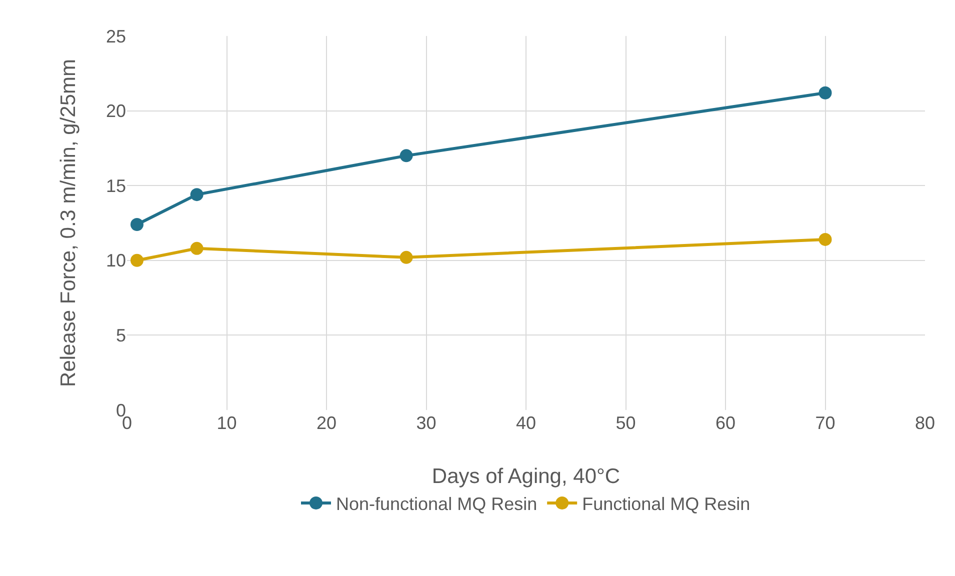 The height and width of the screenshot is (576, 955). Describe the element at coordinates (121, 336) in the screenshot. I see `y-tick-label: 5` at that location.